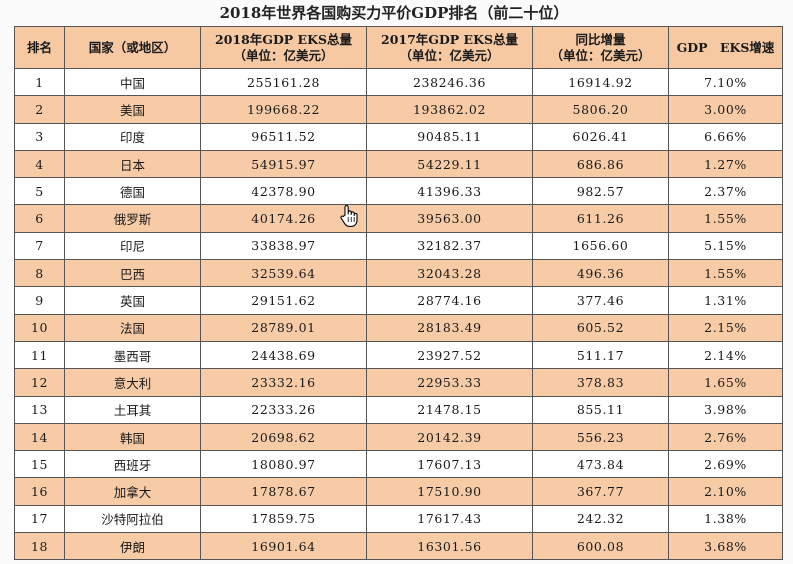  I want to click on rank-cell: 7, so click(39, 246).